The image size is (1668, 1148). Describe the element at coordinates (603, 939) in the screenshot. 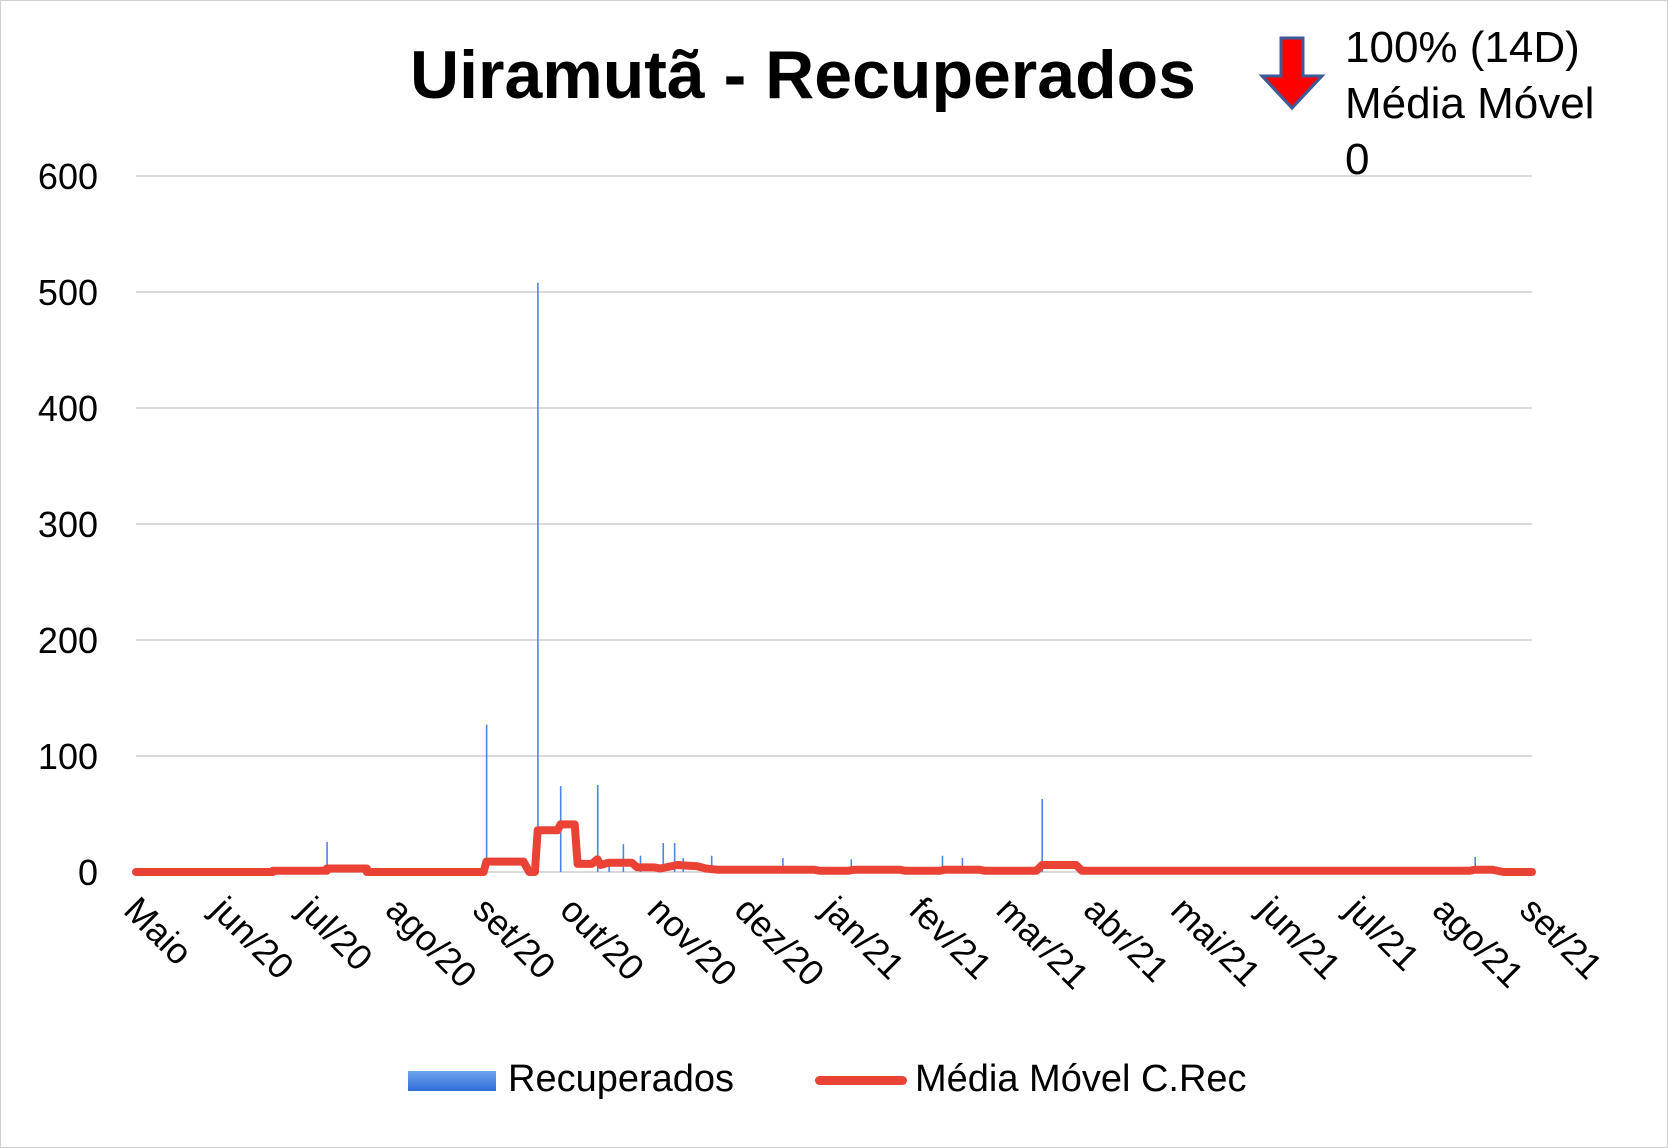

I see `x-tick-label: out/20` at that location.